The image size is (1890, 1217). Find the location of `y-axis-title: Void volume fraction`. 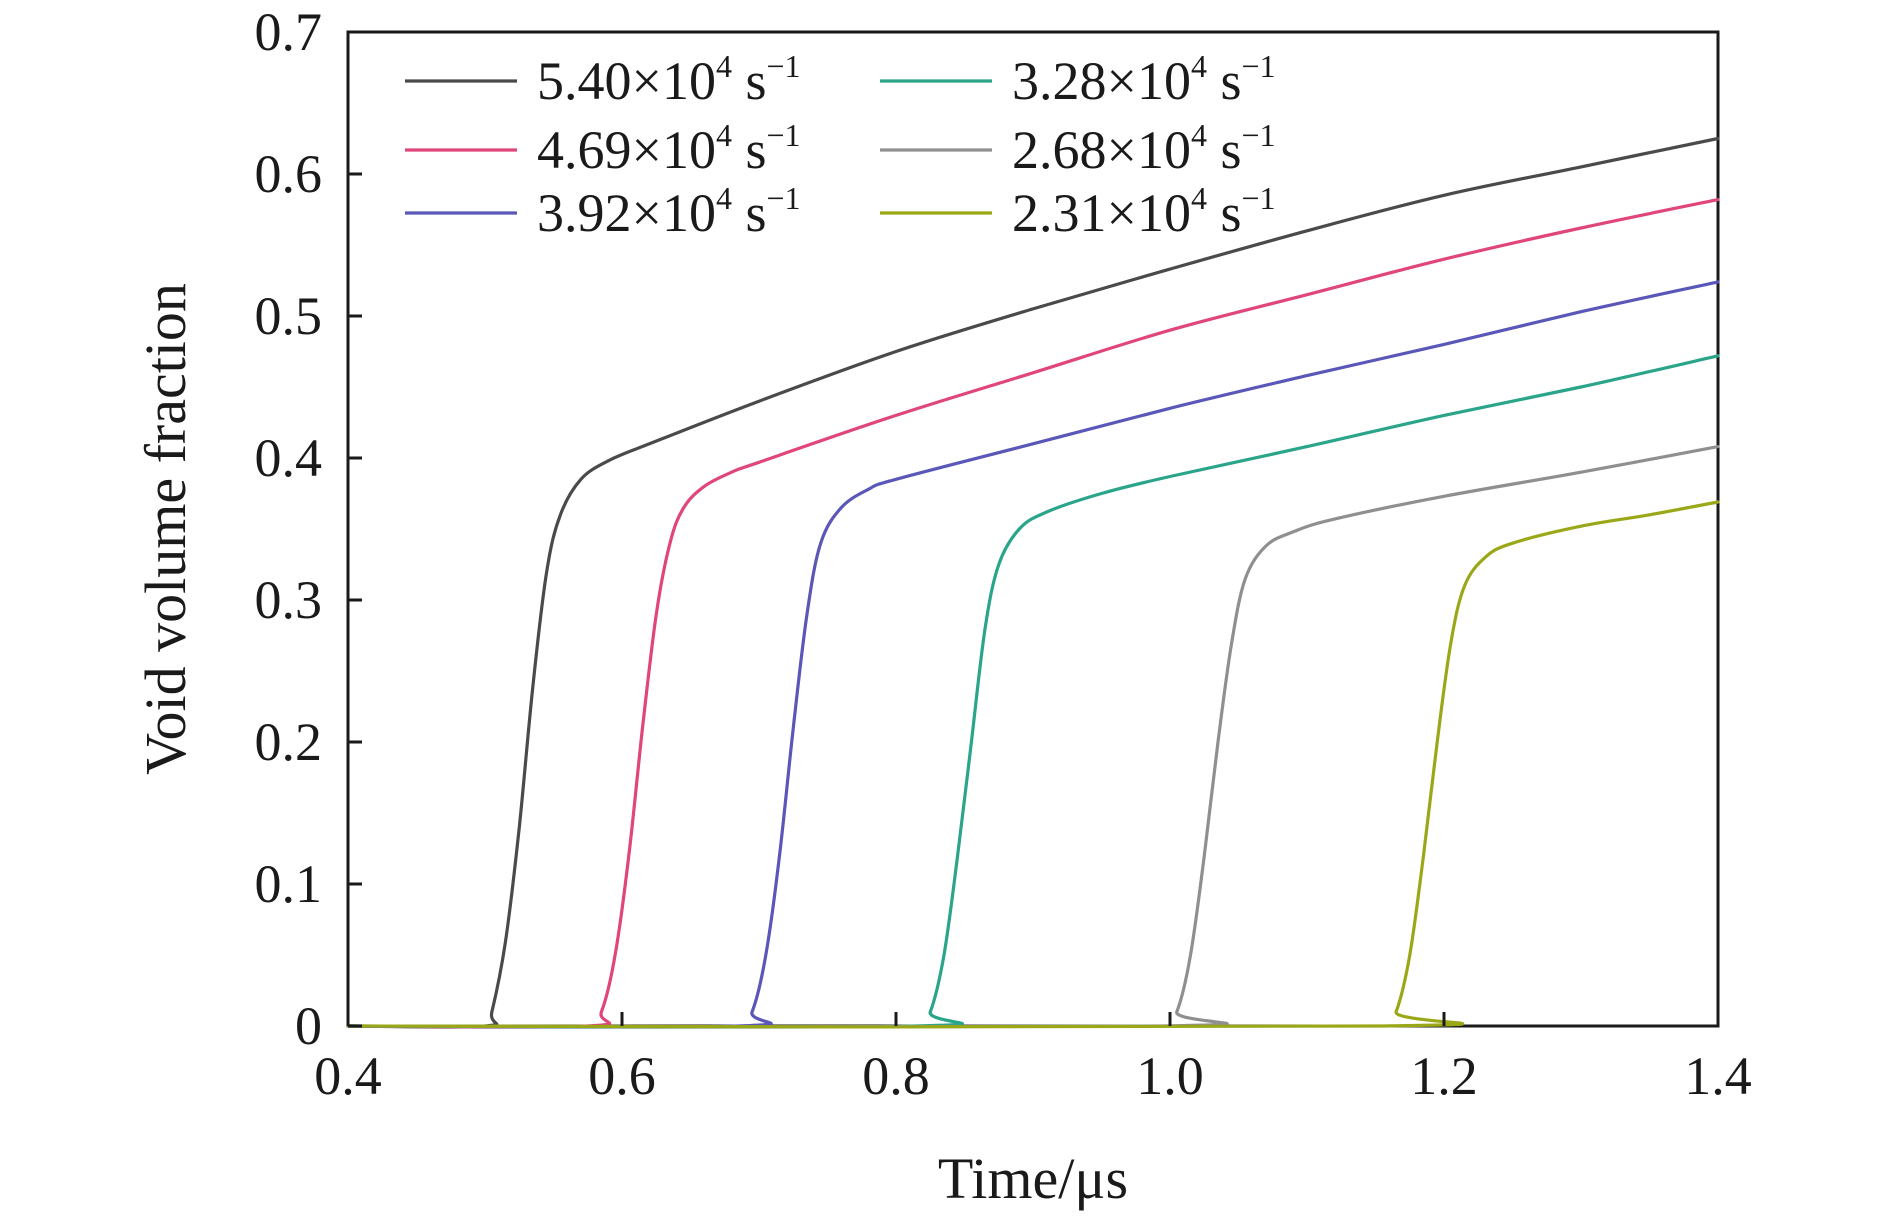

y-axis-title: Void volume fraction is located at coordinates (165, 529).